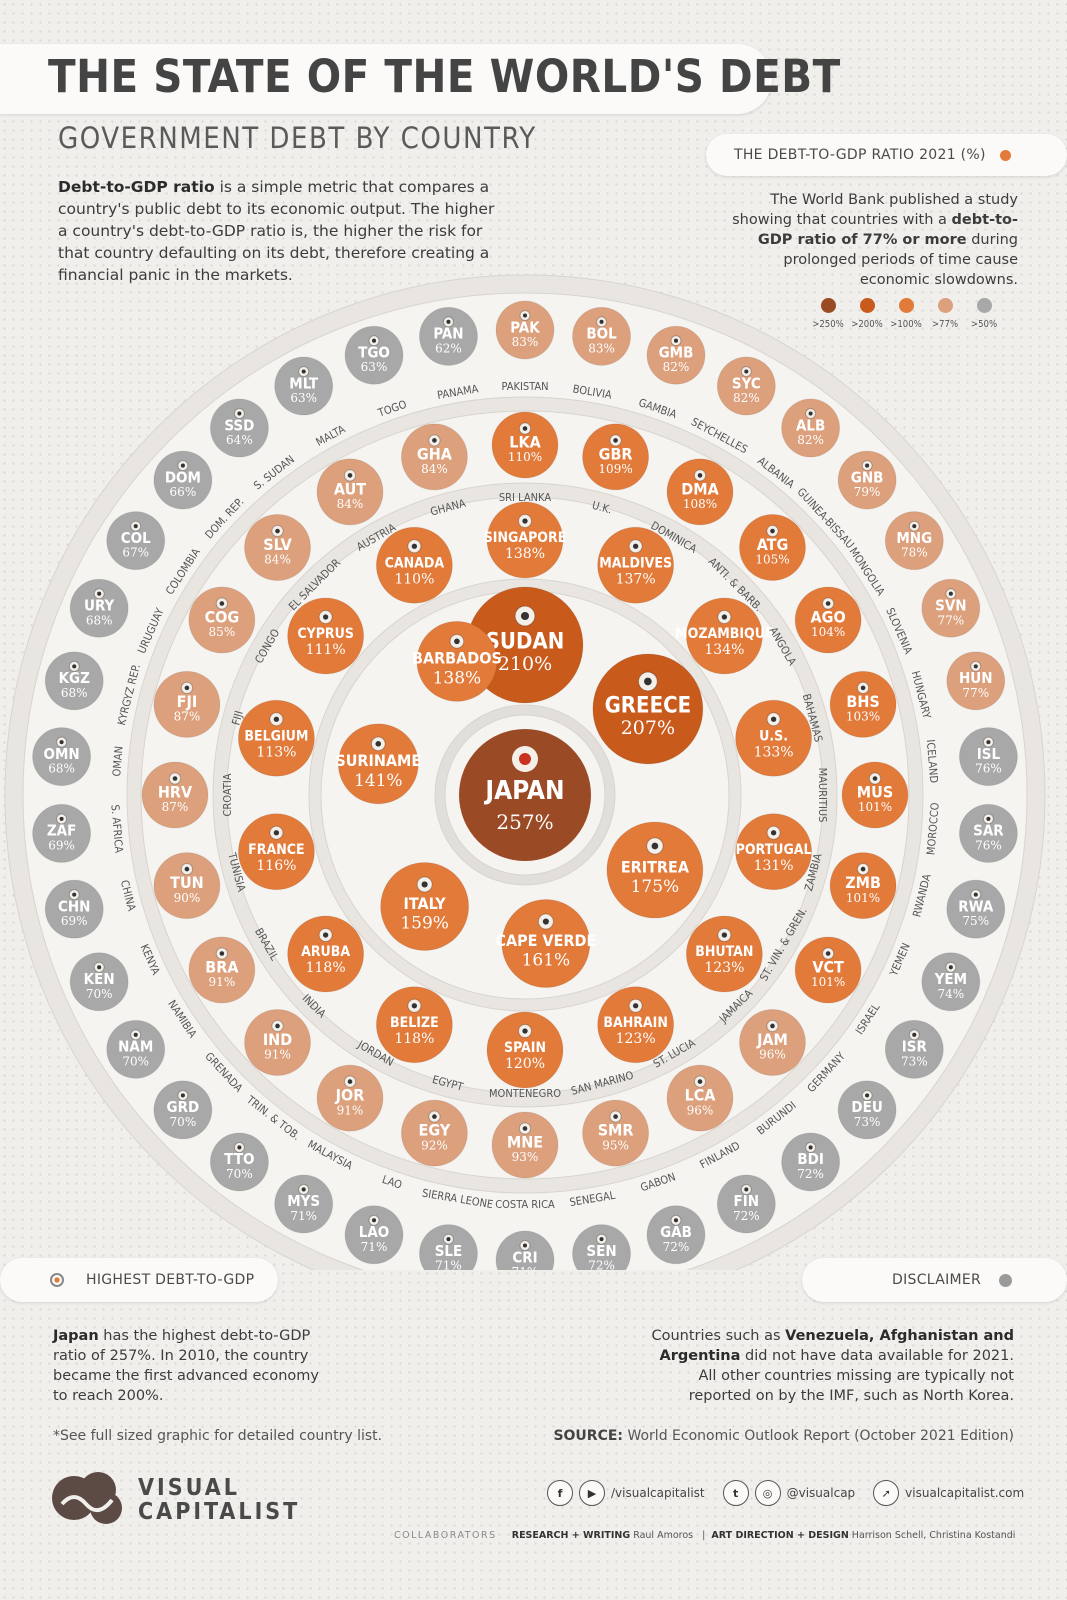 The image size is (1067, 1600). What do you see at coordinates (965, 1493) in the screenshot?
I see `website-link: visualcapitalist.com` at bounding box center [965, 1493].